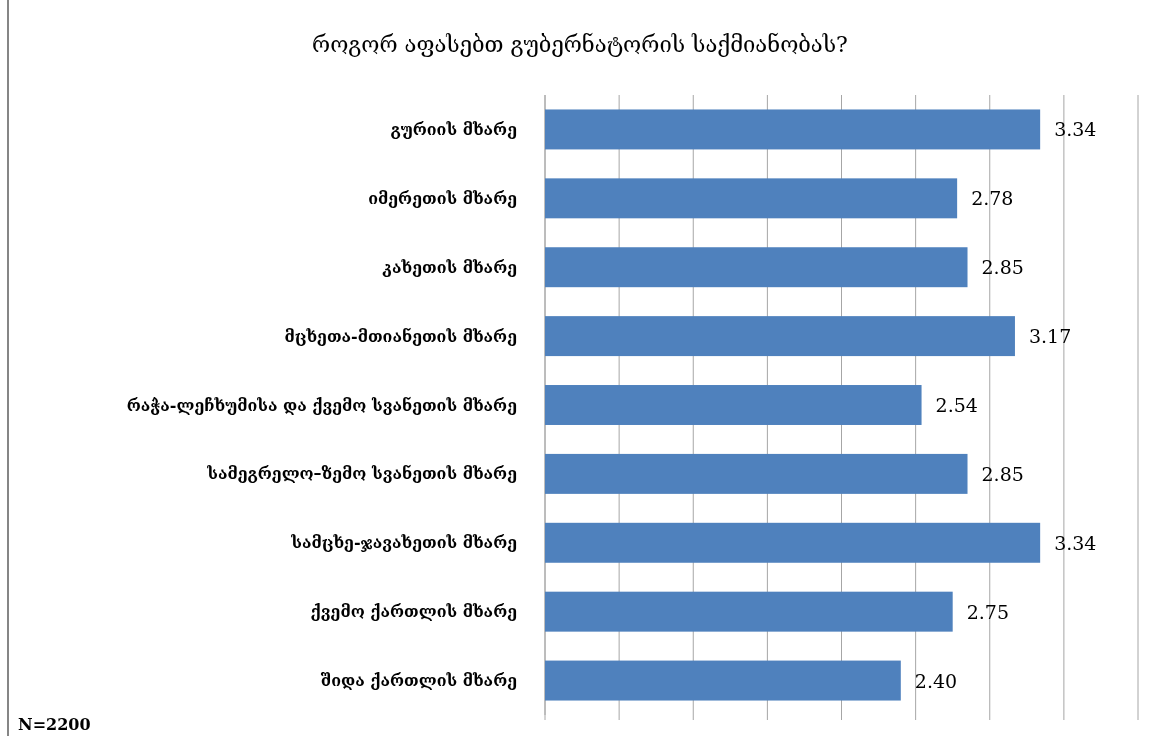 This screenshot has width=1152, height=736. What do you see at coordinates (442, 198) in the screenshot?
I see `y-tick-label: იმერეთის მხარე` at bounding box center [442, 198].